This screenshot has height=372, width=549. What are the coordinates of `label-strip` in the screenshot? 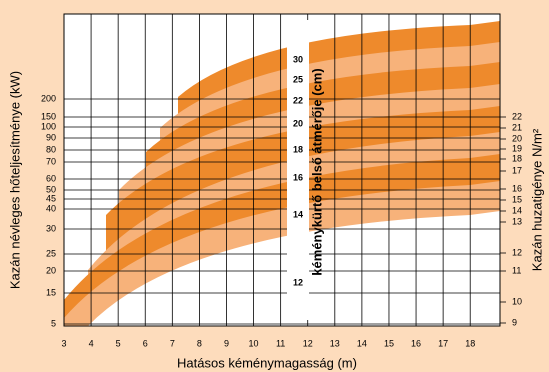 It's located at (298, 170).